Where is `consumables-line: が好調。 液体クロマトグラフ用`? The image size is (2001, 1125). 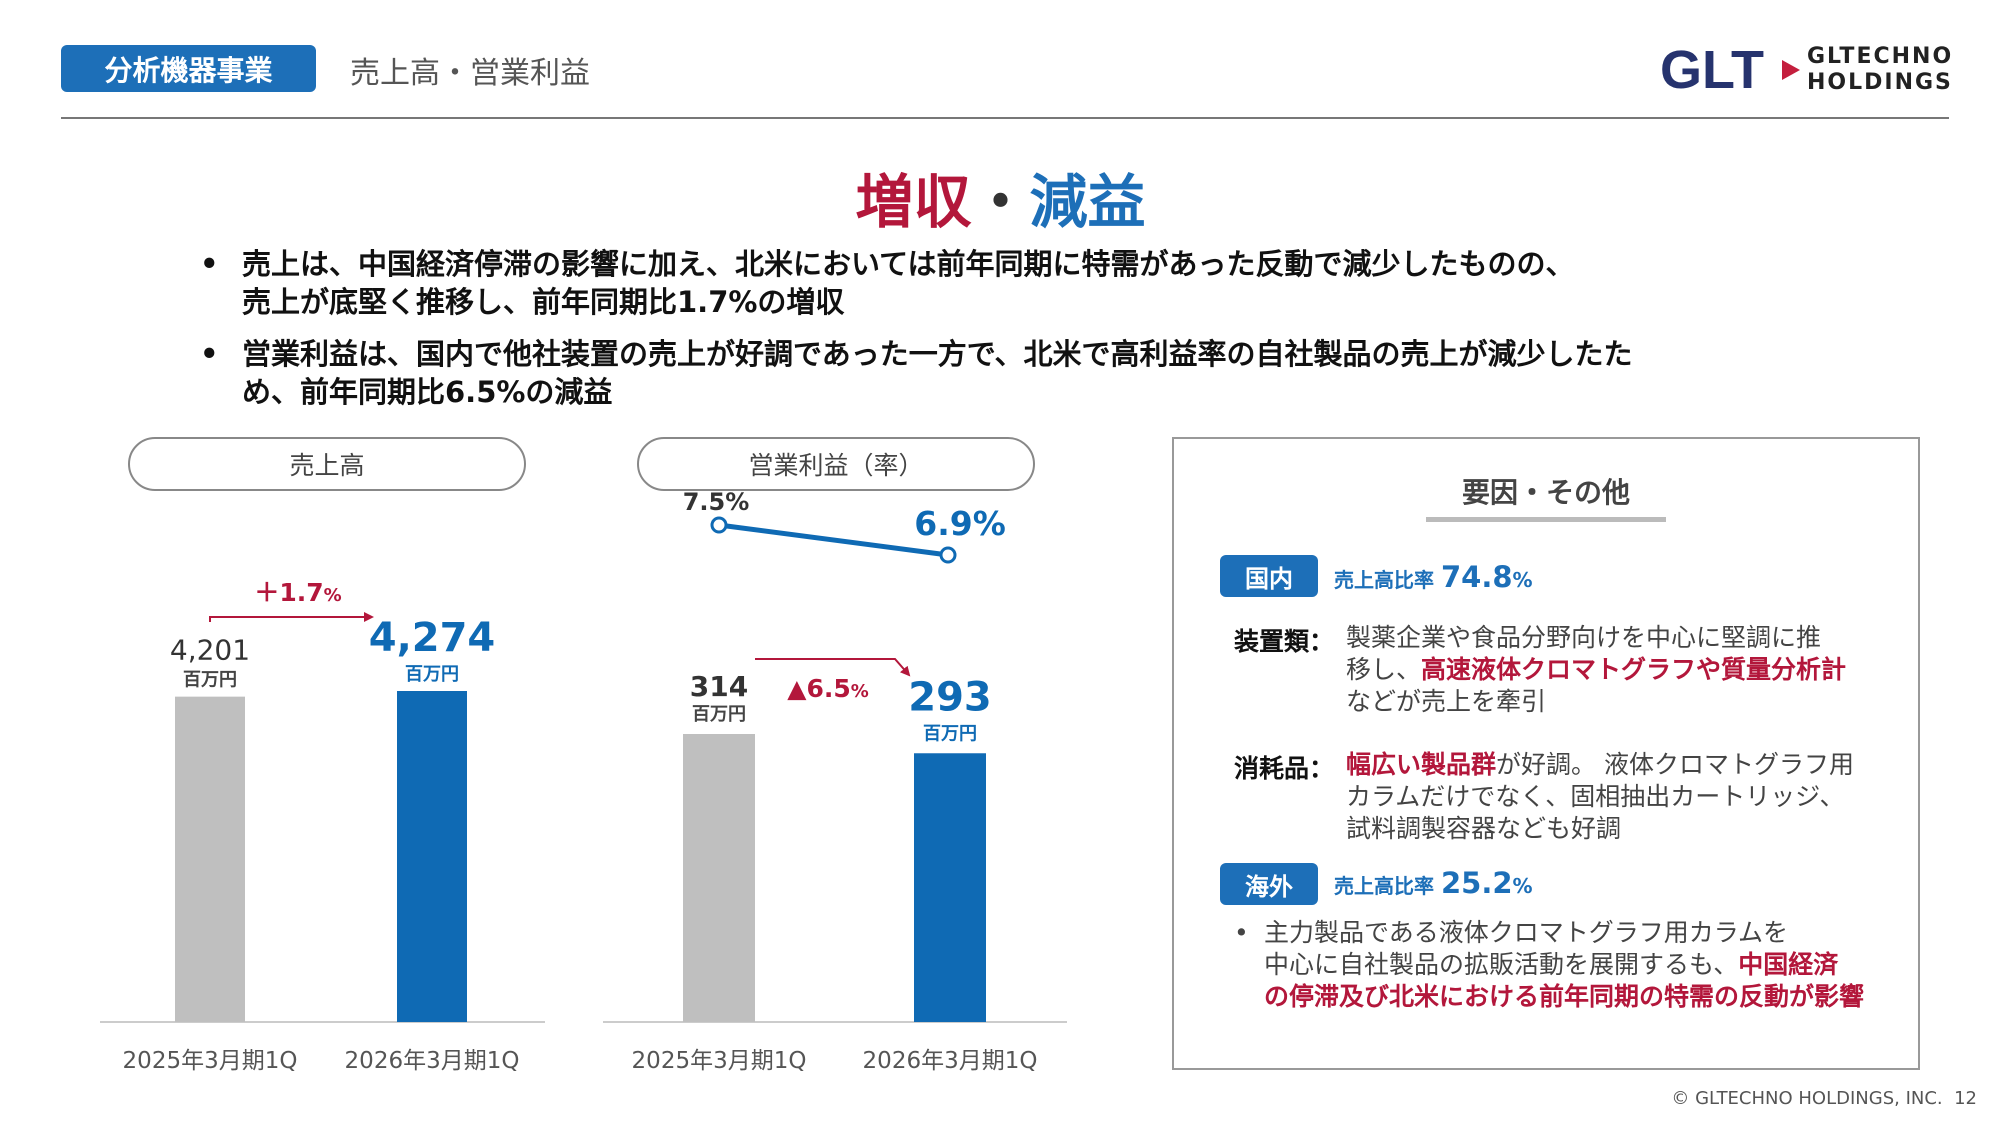
consumables-line: が好調。 液体クロマトグラフ用 is located at coordinates (1675, 764).